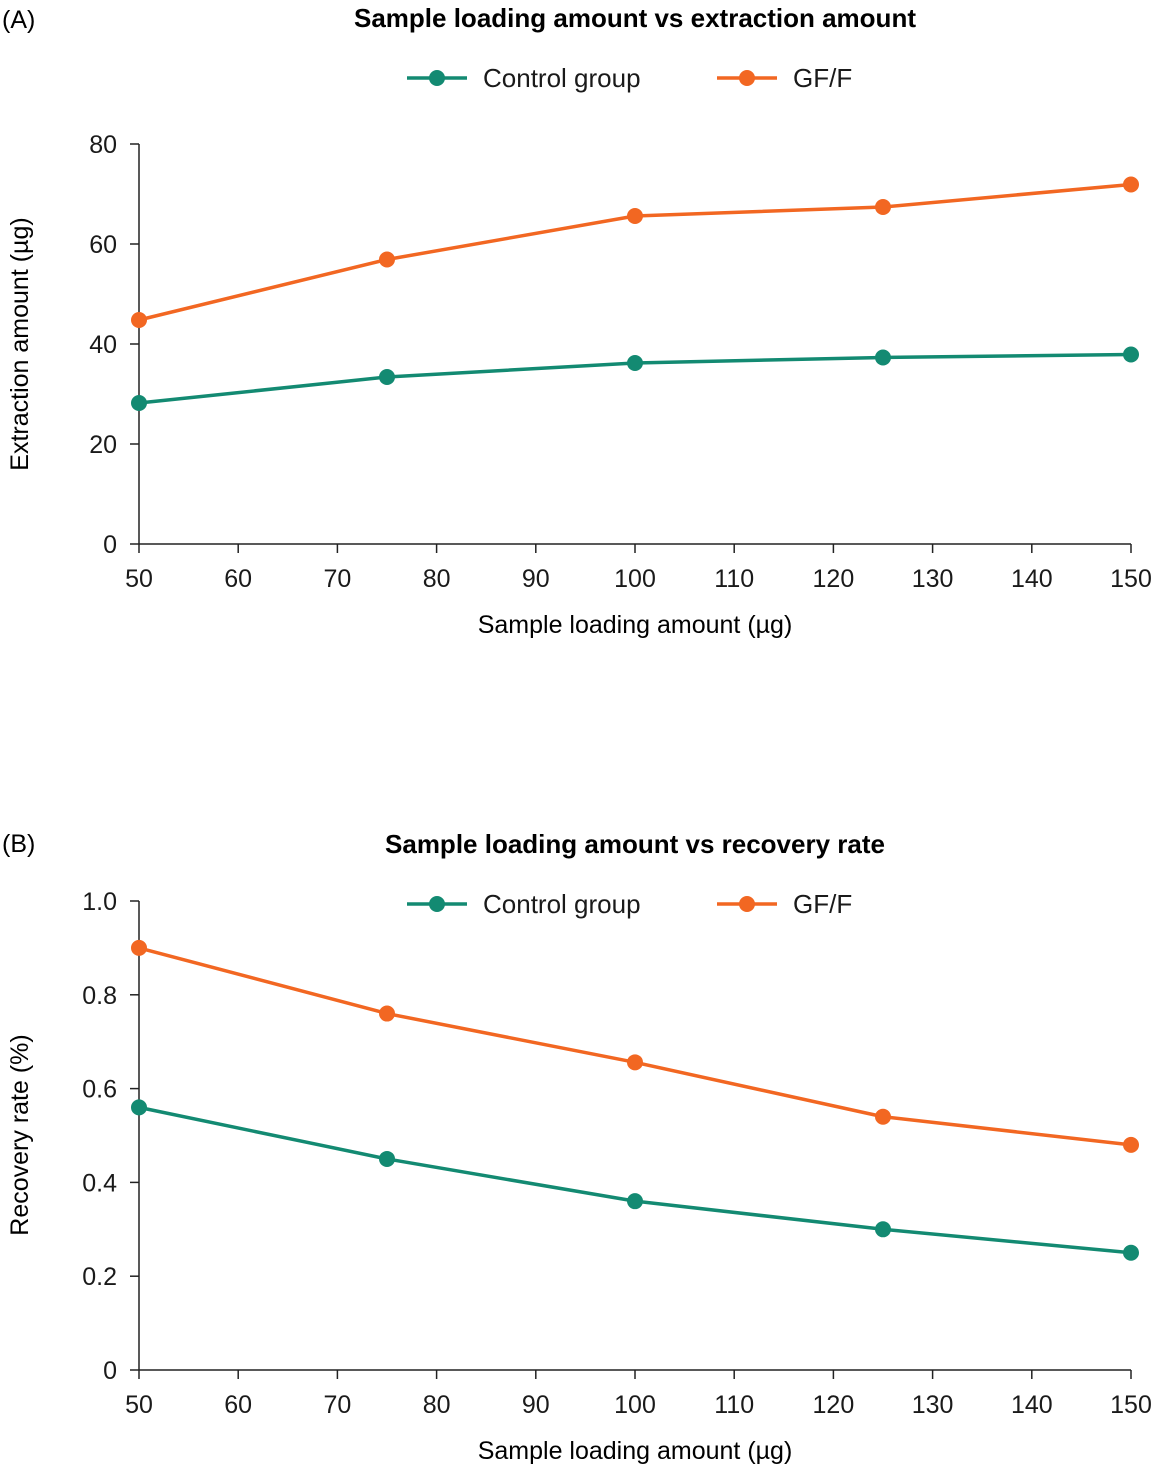  What do you see at coordinates (822, 78) in the screenshot?
I see `legend-label-gf-f-a: GF/F` at bounding box center [822, 78].